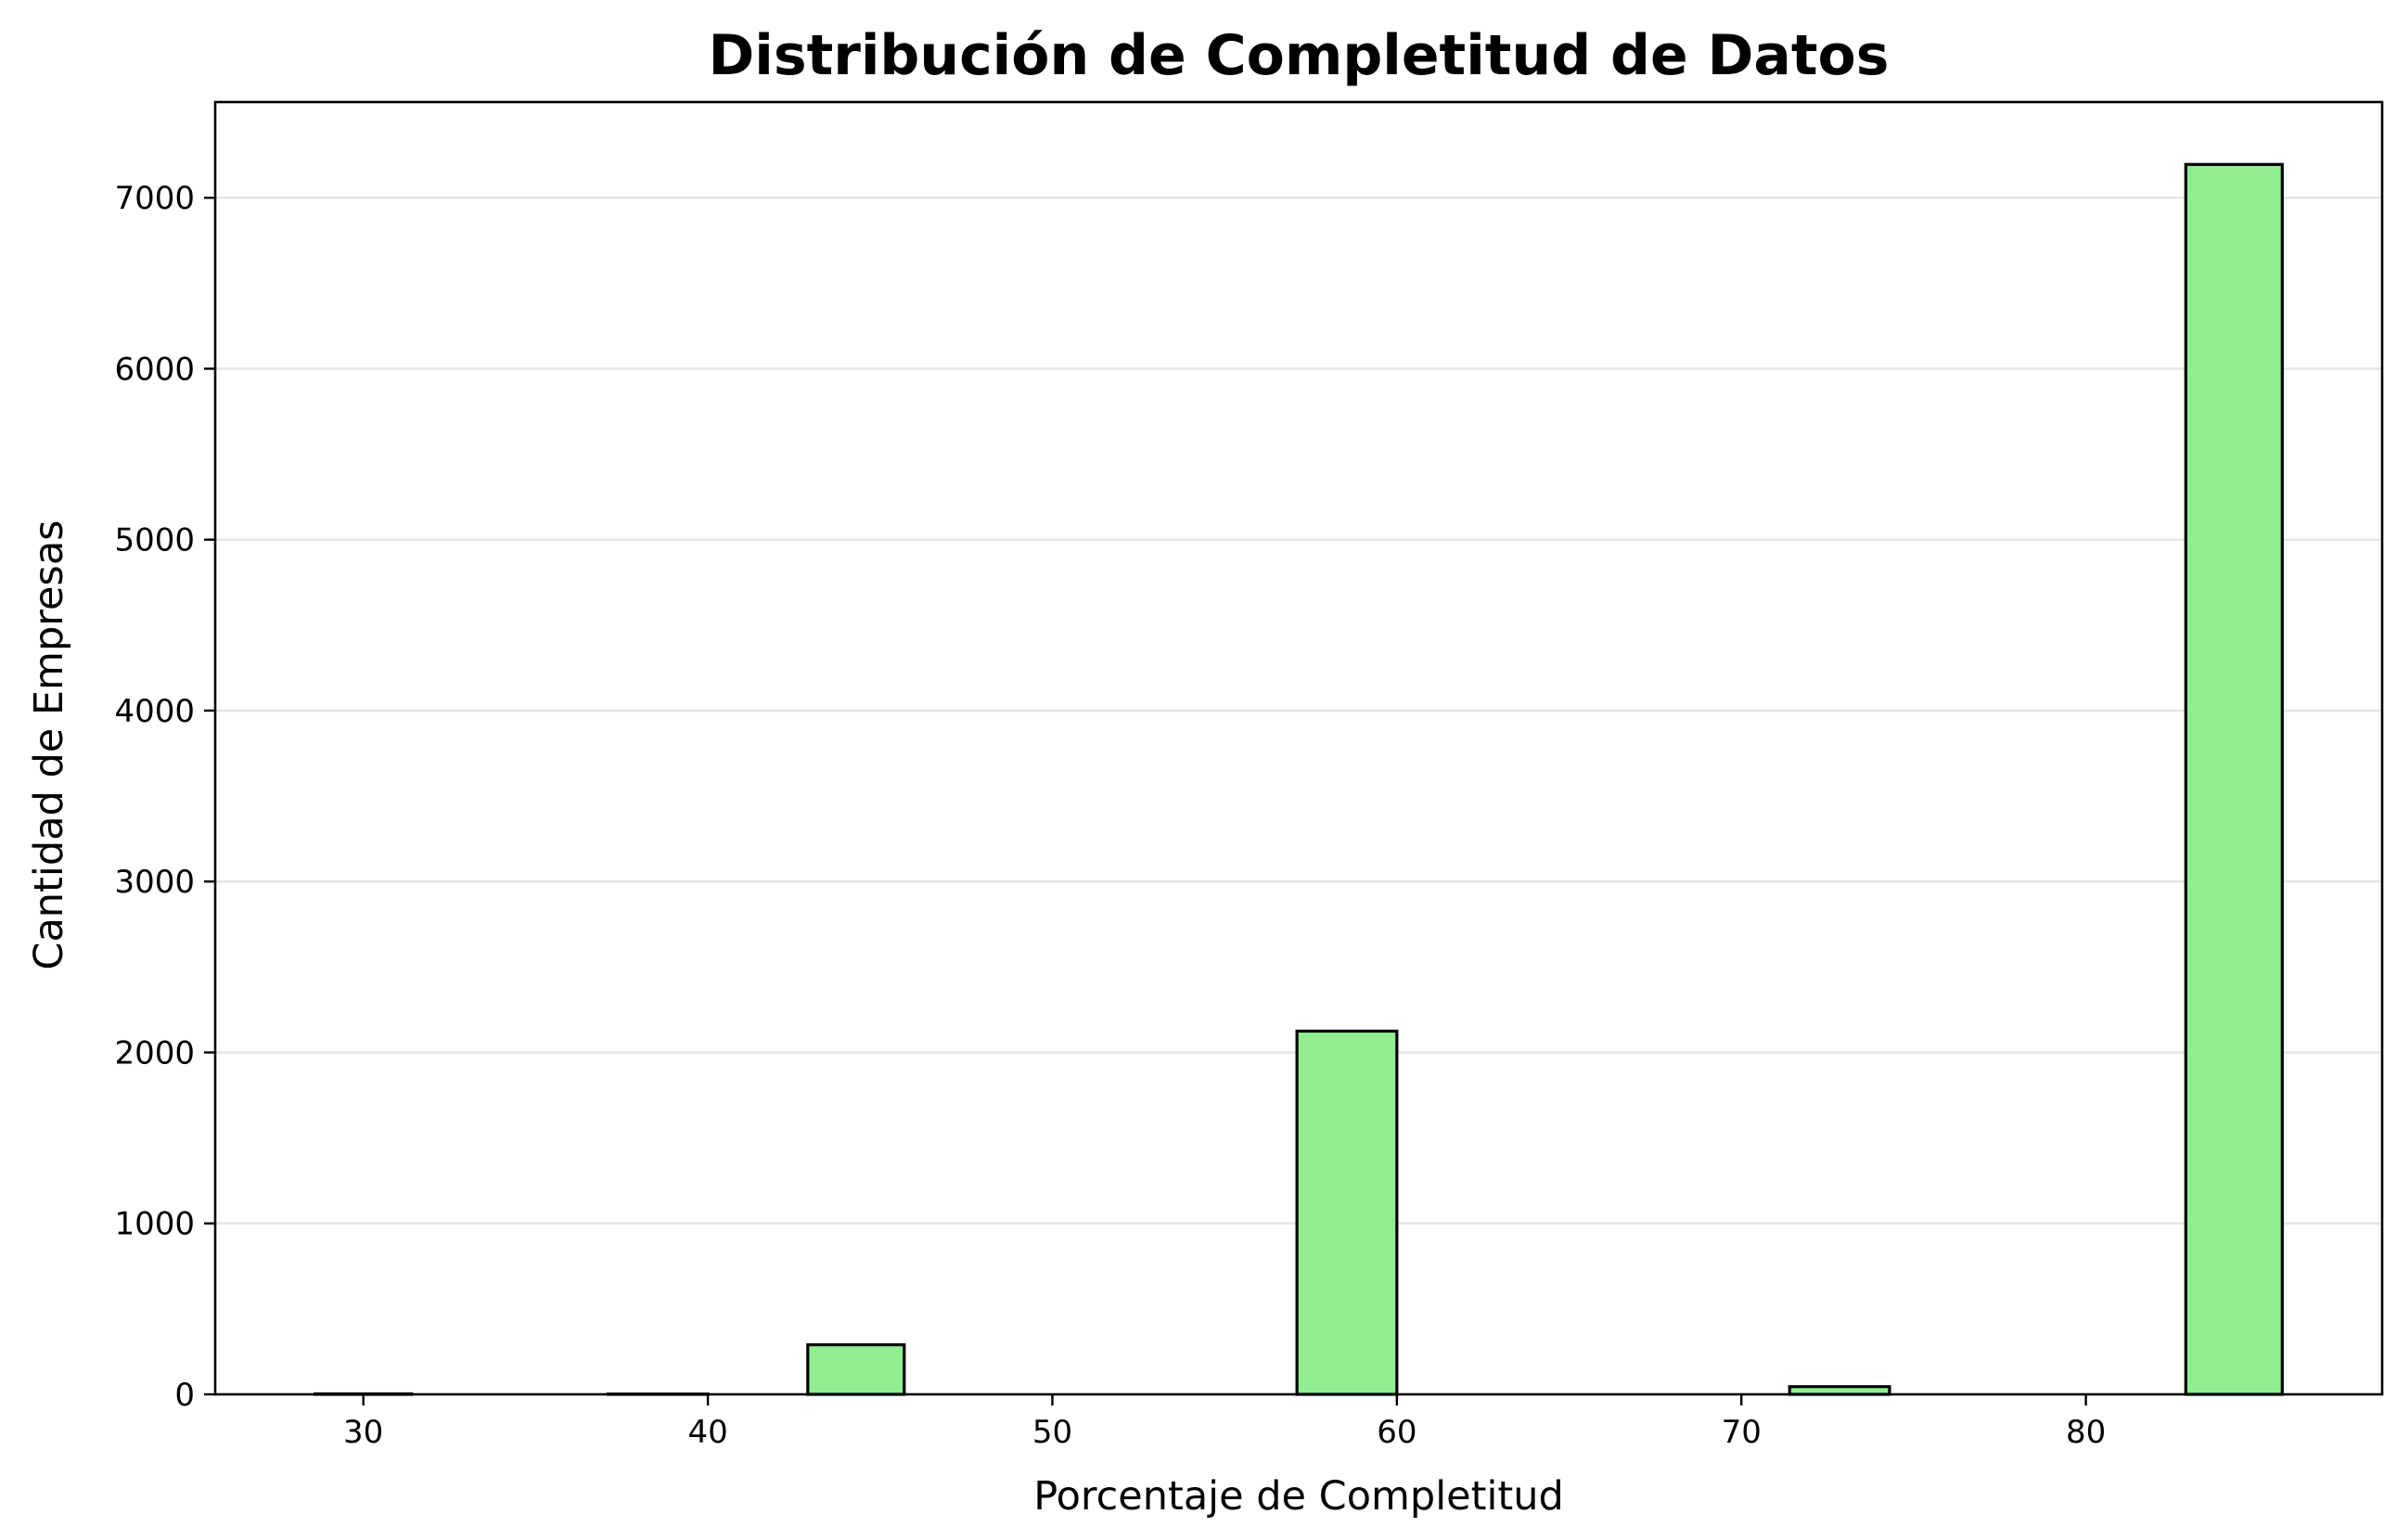 The height and width of the screenshot is (1540, 2397). I want to click on y-axis-label: Cantidad de Empresas, so click(49, 744).